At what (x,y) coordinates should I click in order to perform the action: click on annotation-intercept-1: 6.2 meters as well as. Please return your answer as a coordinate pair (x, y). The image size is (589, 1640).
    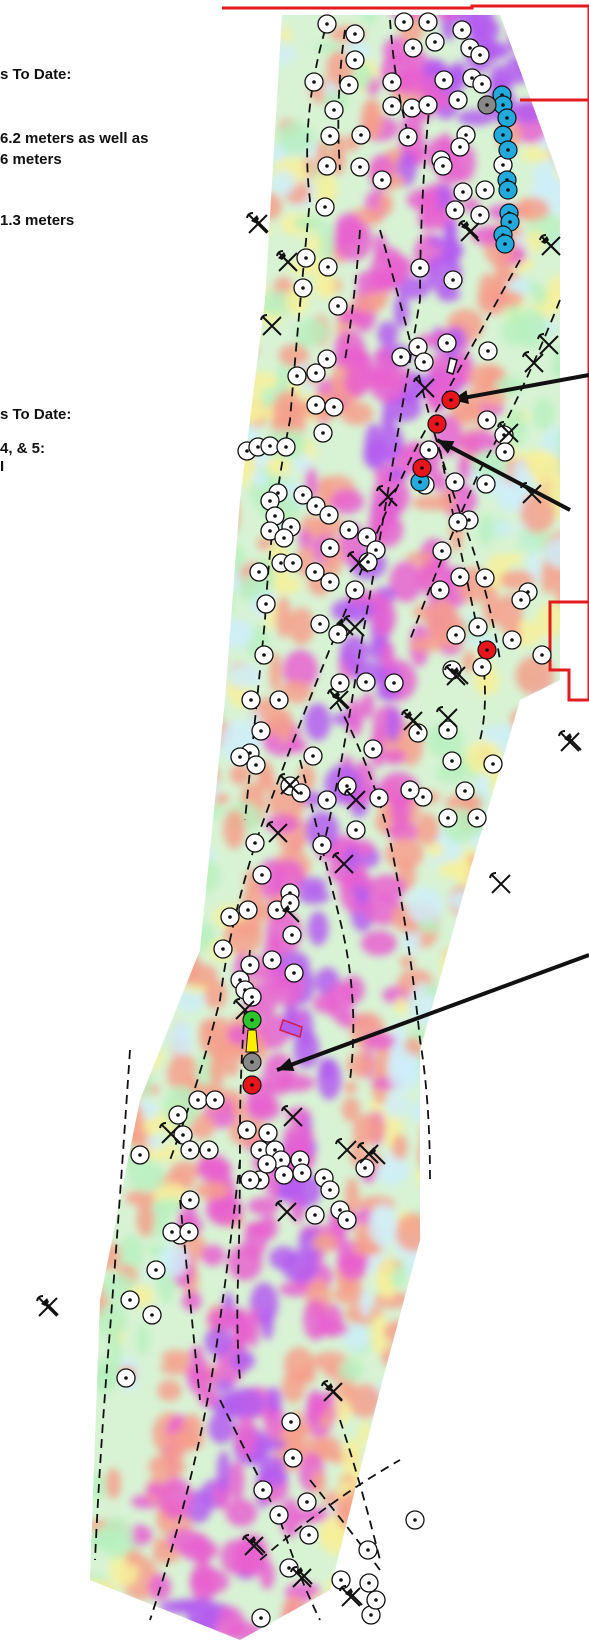
    Looking at the image, I should click on (74, 138).